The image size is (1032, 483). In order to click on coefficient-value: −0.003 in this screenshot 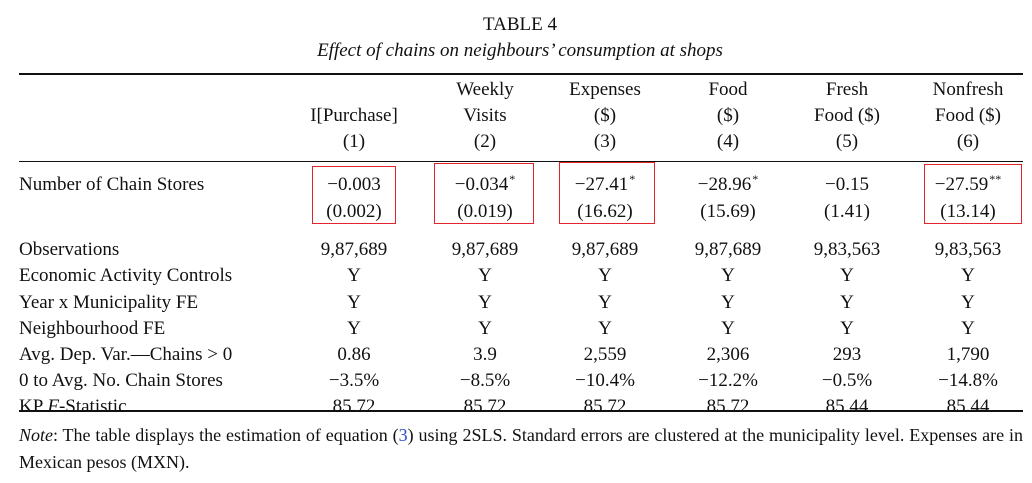, I will do `click(354, 184)`.